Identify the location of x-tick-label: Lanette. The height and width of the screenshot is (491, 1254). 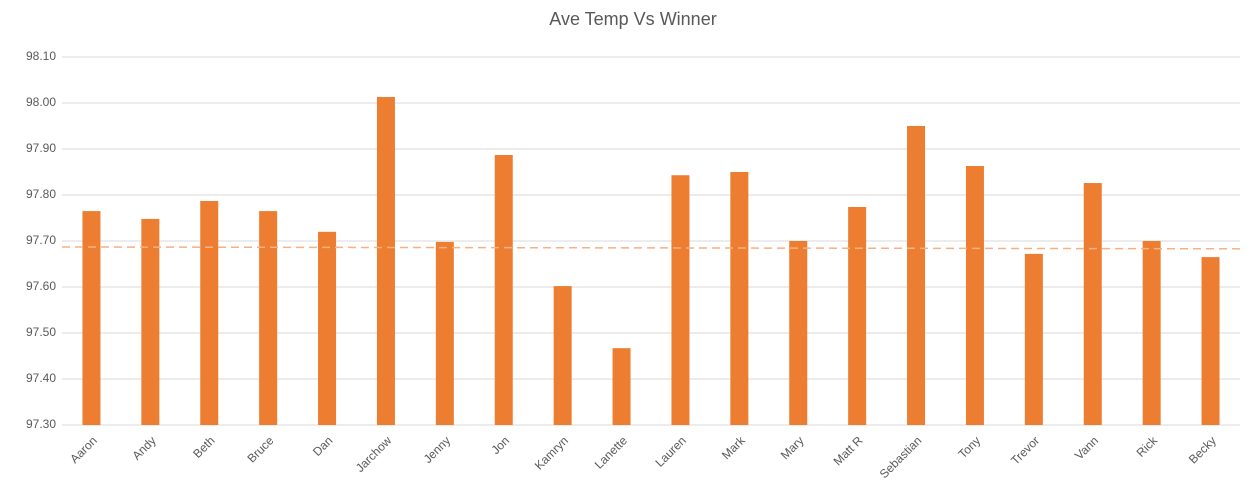
(611, 452).